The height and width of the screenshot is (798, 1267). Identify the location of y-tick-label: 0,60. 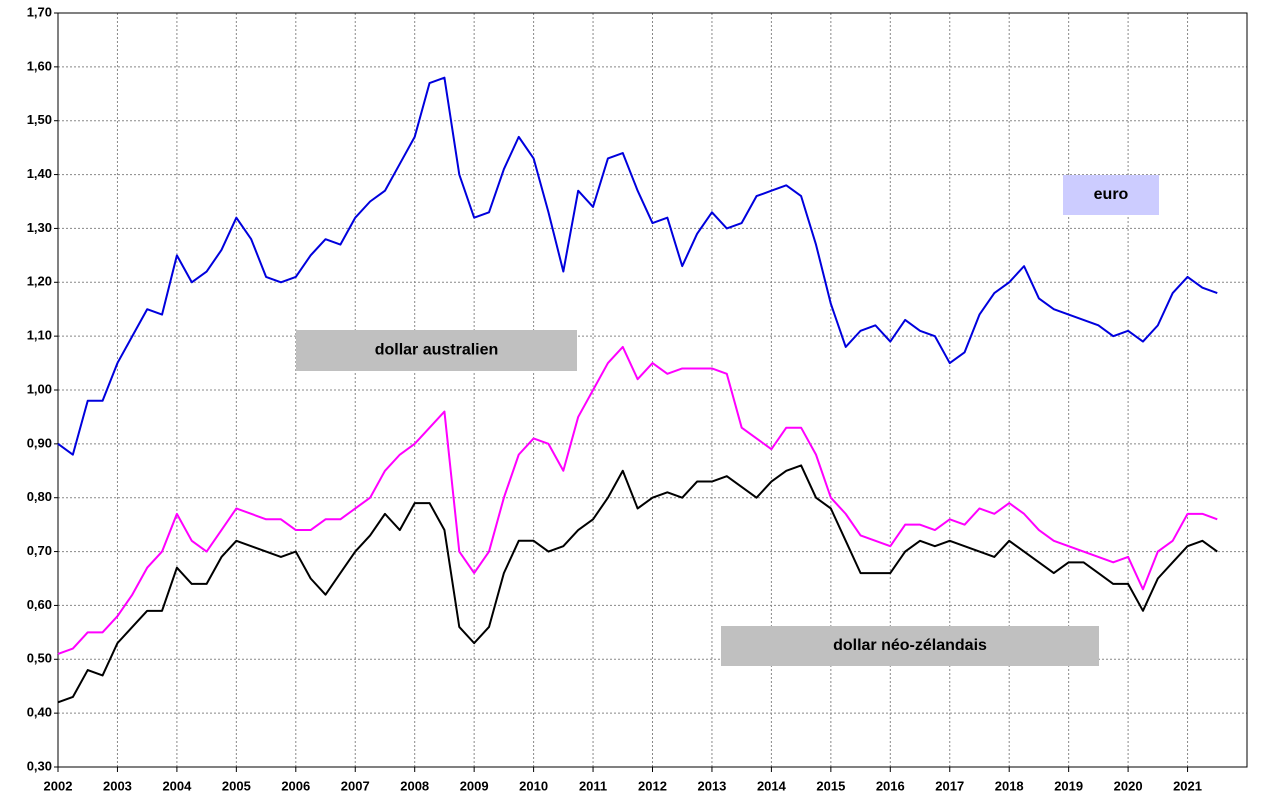
(39, 604).